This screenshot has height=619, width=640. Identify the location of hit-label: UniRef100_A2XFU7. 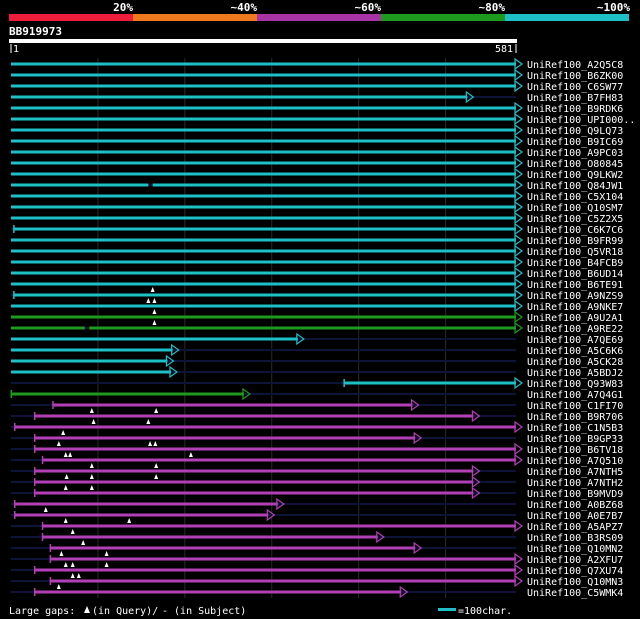
(575, 560).